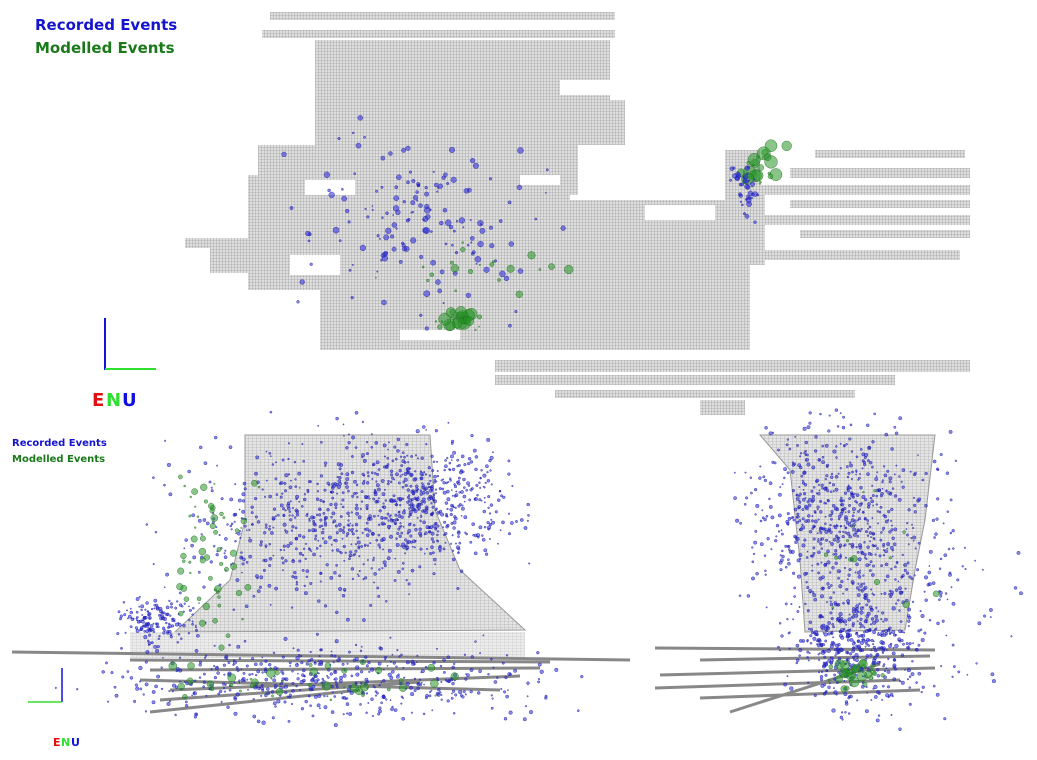 The width and height of the screenshot is (1037, 760). Describe the element at coordinates (106, 25) in the screenshot. I see `legend-recorded: Recorded Events` at that location.